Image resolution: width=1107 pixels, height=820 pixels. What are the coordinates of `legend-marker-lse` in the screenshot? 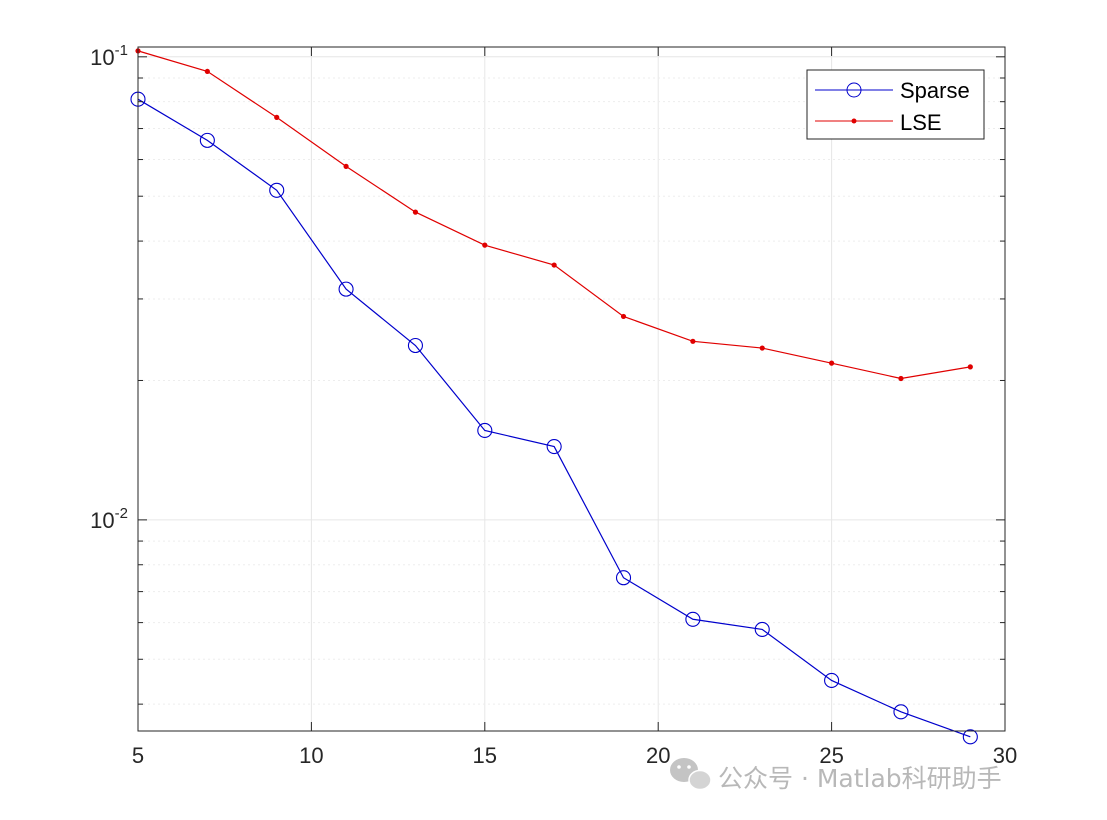 It's located at (854, 121).